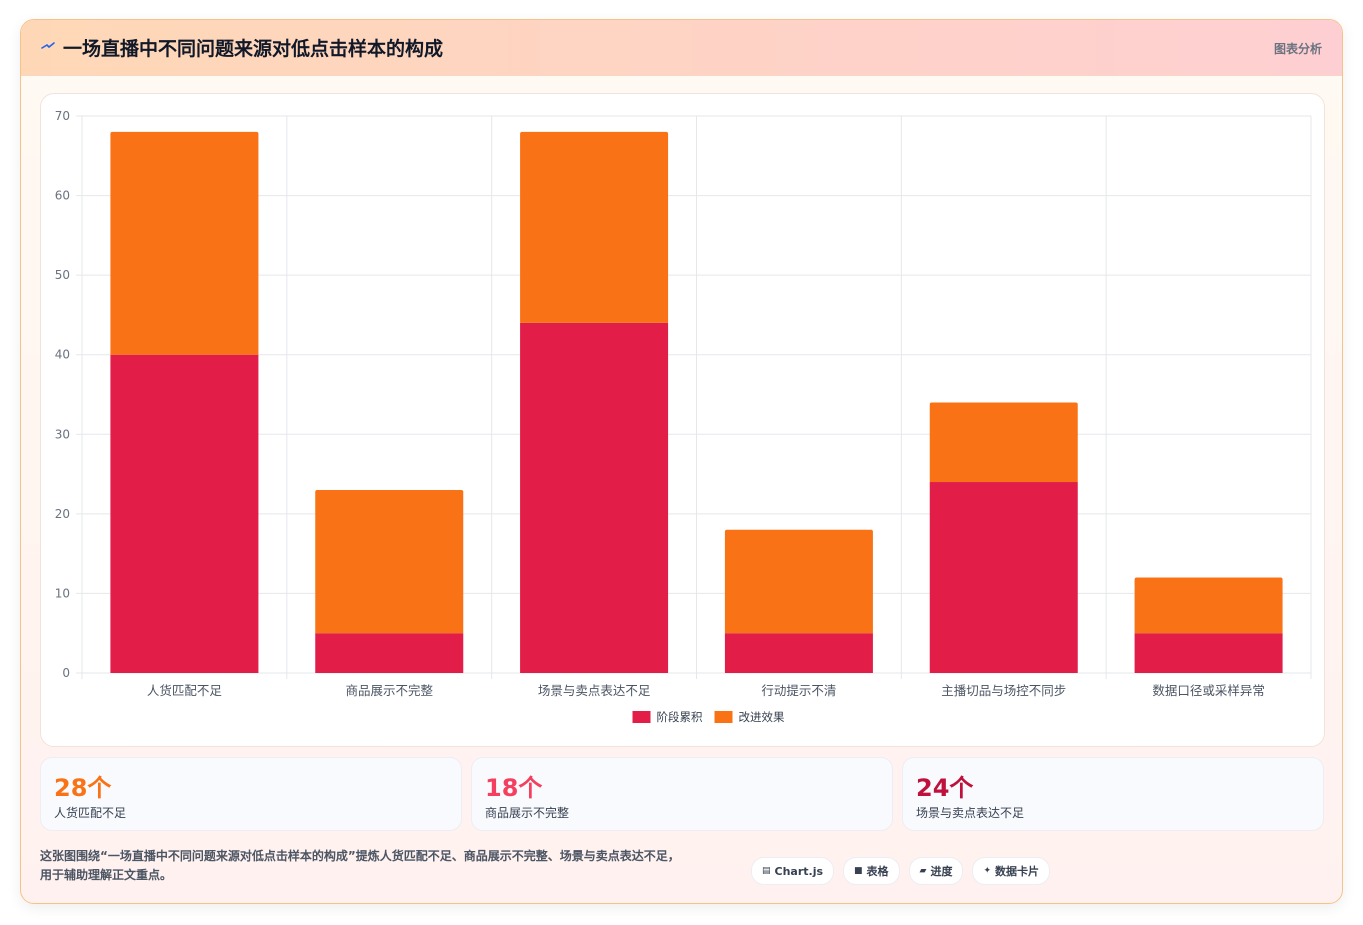 The height and width of the screenshot is (925, 1363). Describe the element at coordinates (799, 871) in the screenshot. I see `chip-label: Chart.js` at that location.